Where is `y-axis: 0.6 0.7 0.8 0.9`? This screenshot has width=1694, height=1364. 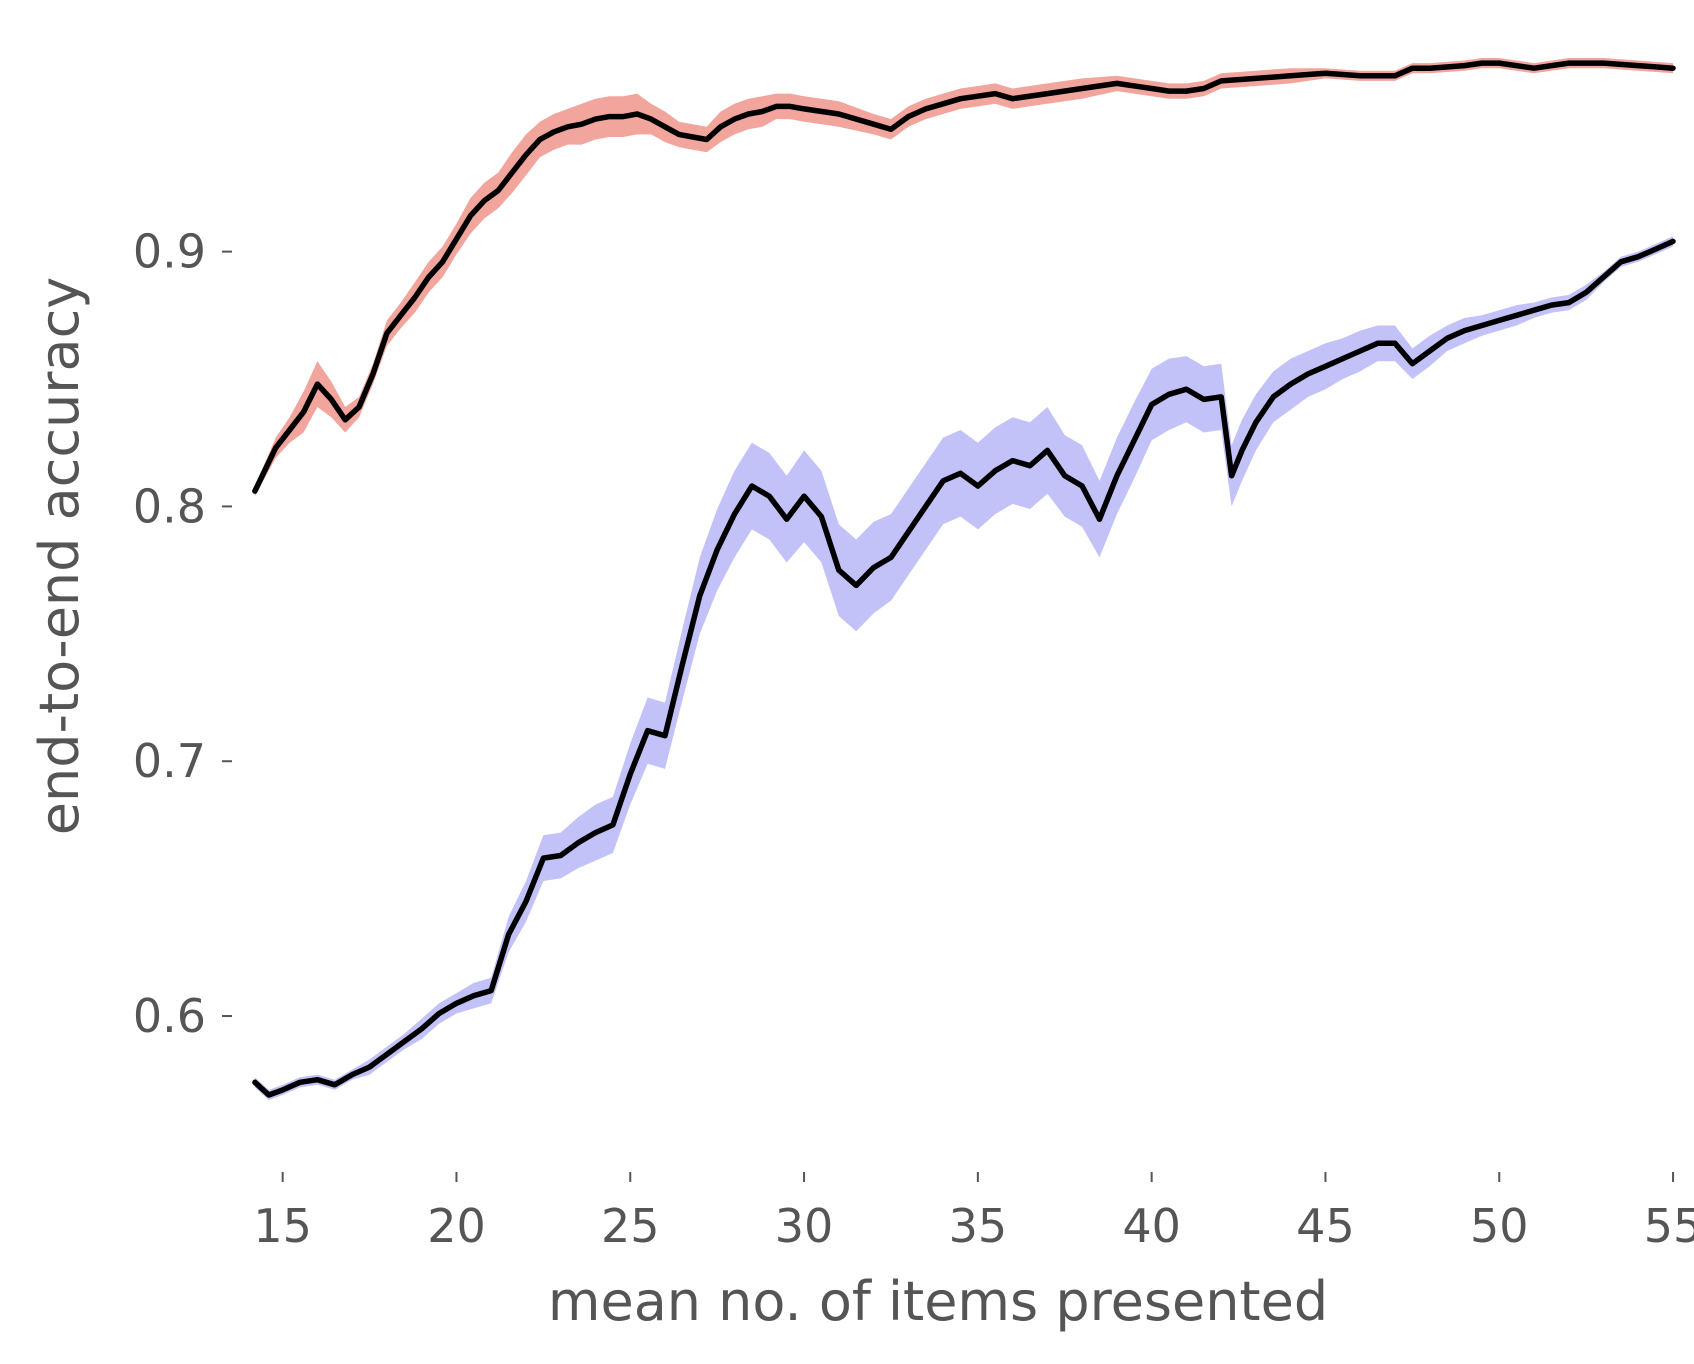 y-axis: 0.6 0.7 0.8 0.9 is located at coordinates (182, 634).